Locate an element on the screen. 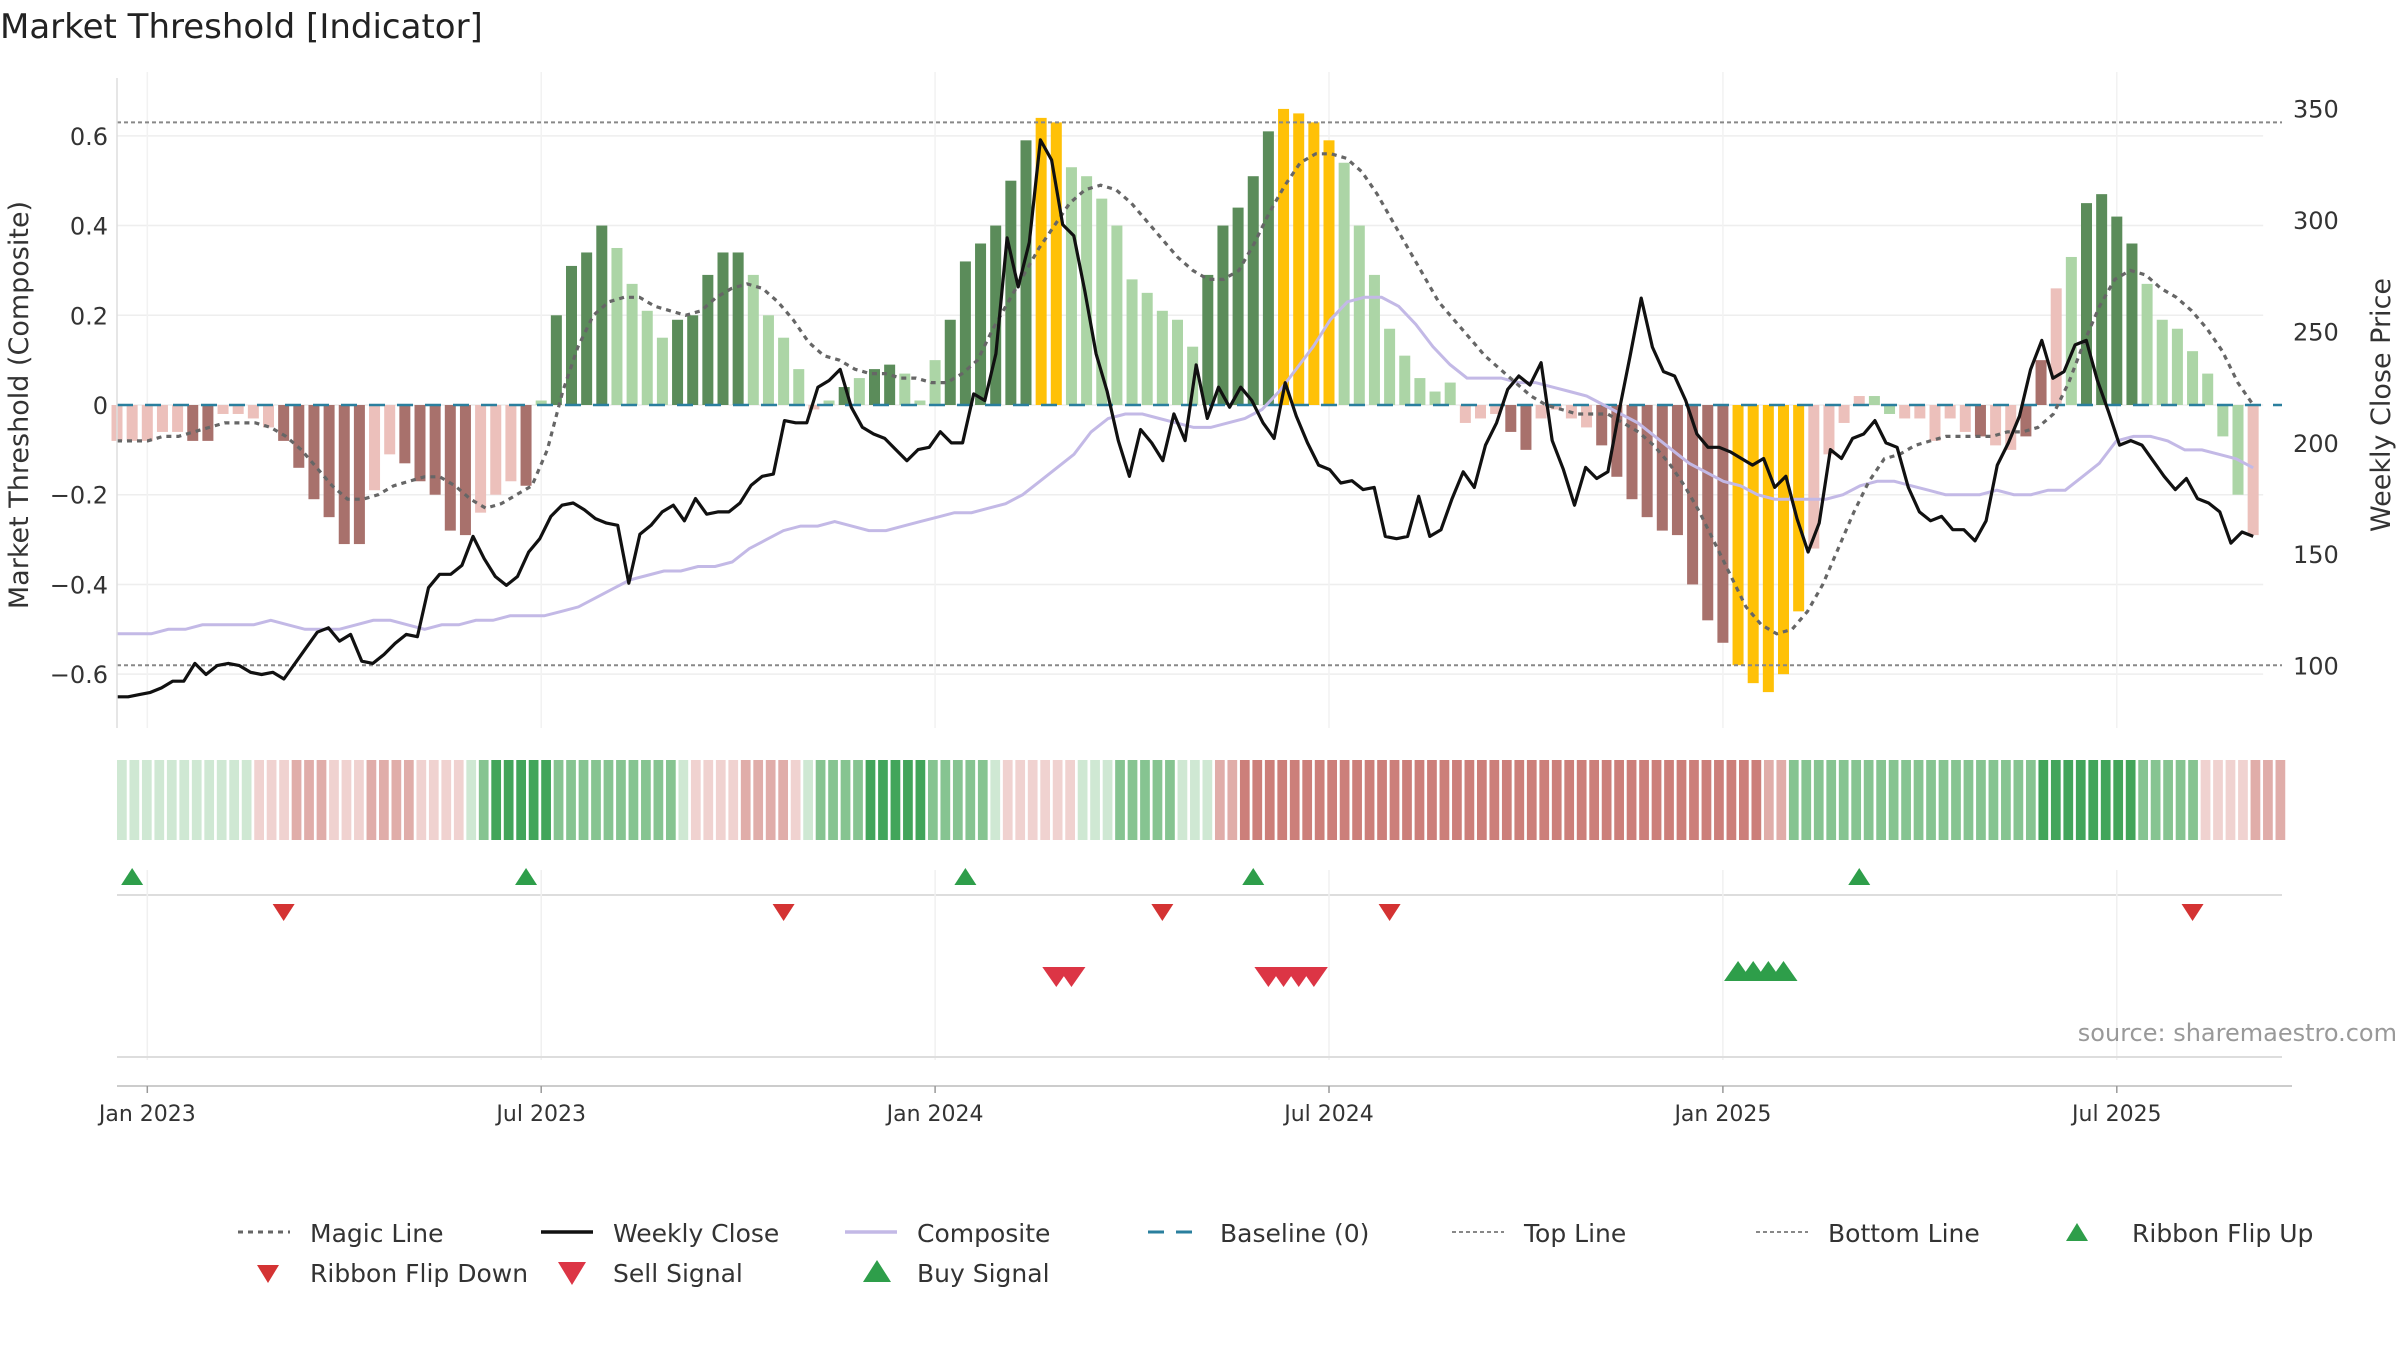 The height and width of the screenshot is (1354, 2400). y-left-tick-label-1: 0.4 is located at coordinates (89, 227).